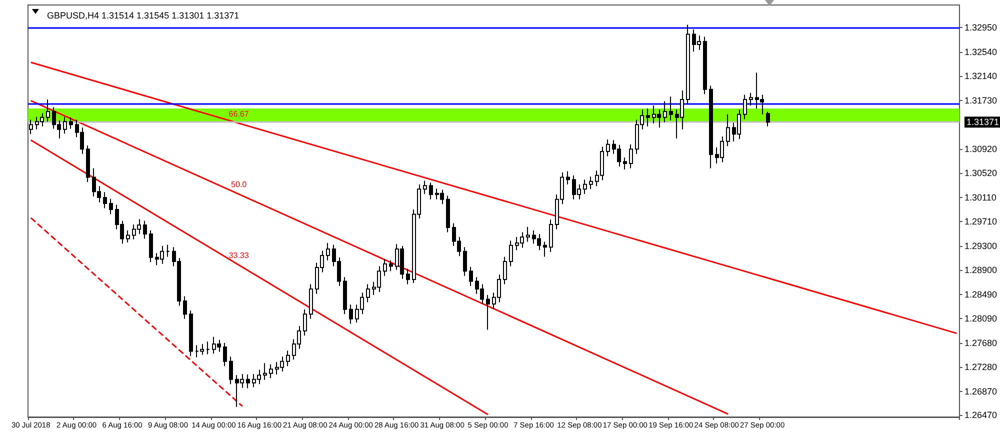  What do you see at coordinates (981, 221) in the screenshot?
I see `y-tick-label: 1.29710` at bounding box center [981, 221].